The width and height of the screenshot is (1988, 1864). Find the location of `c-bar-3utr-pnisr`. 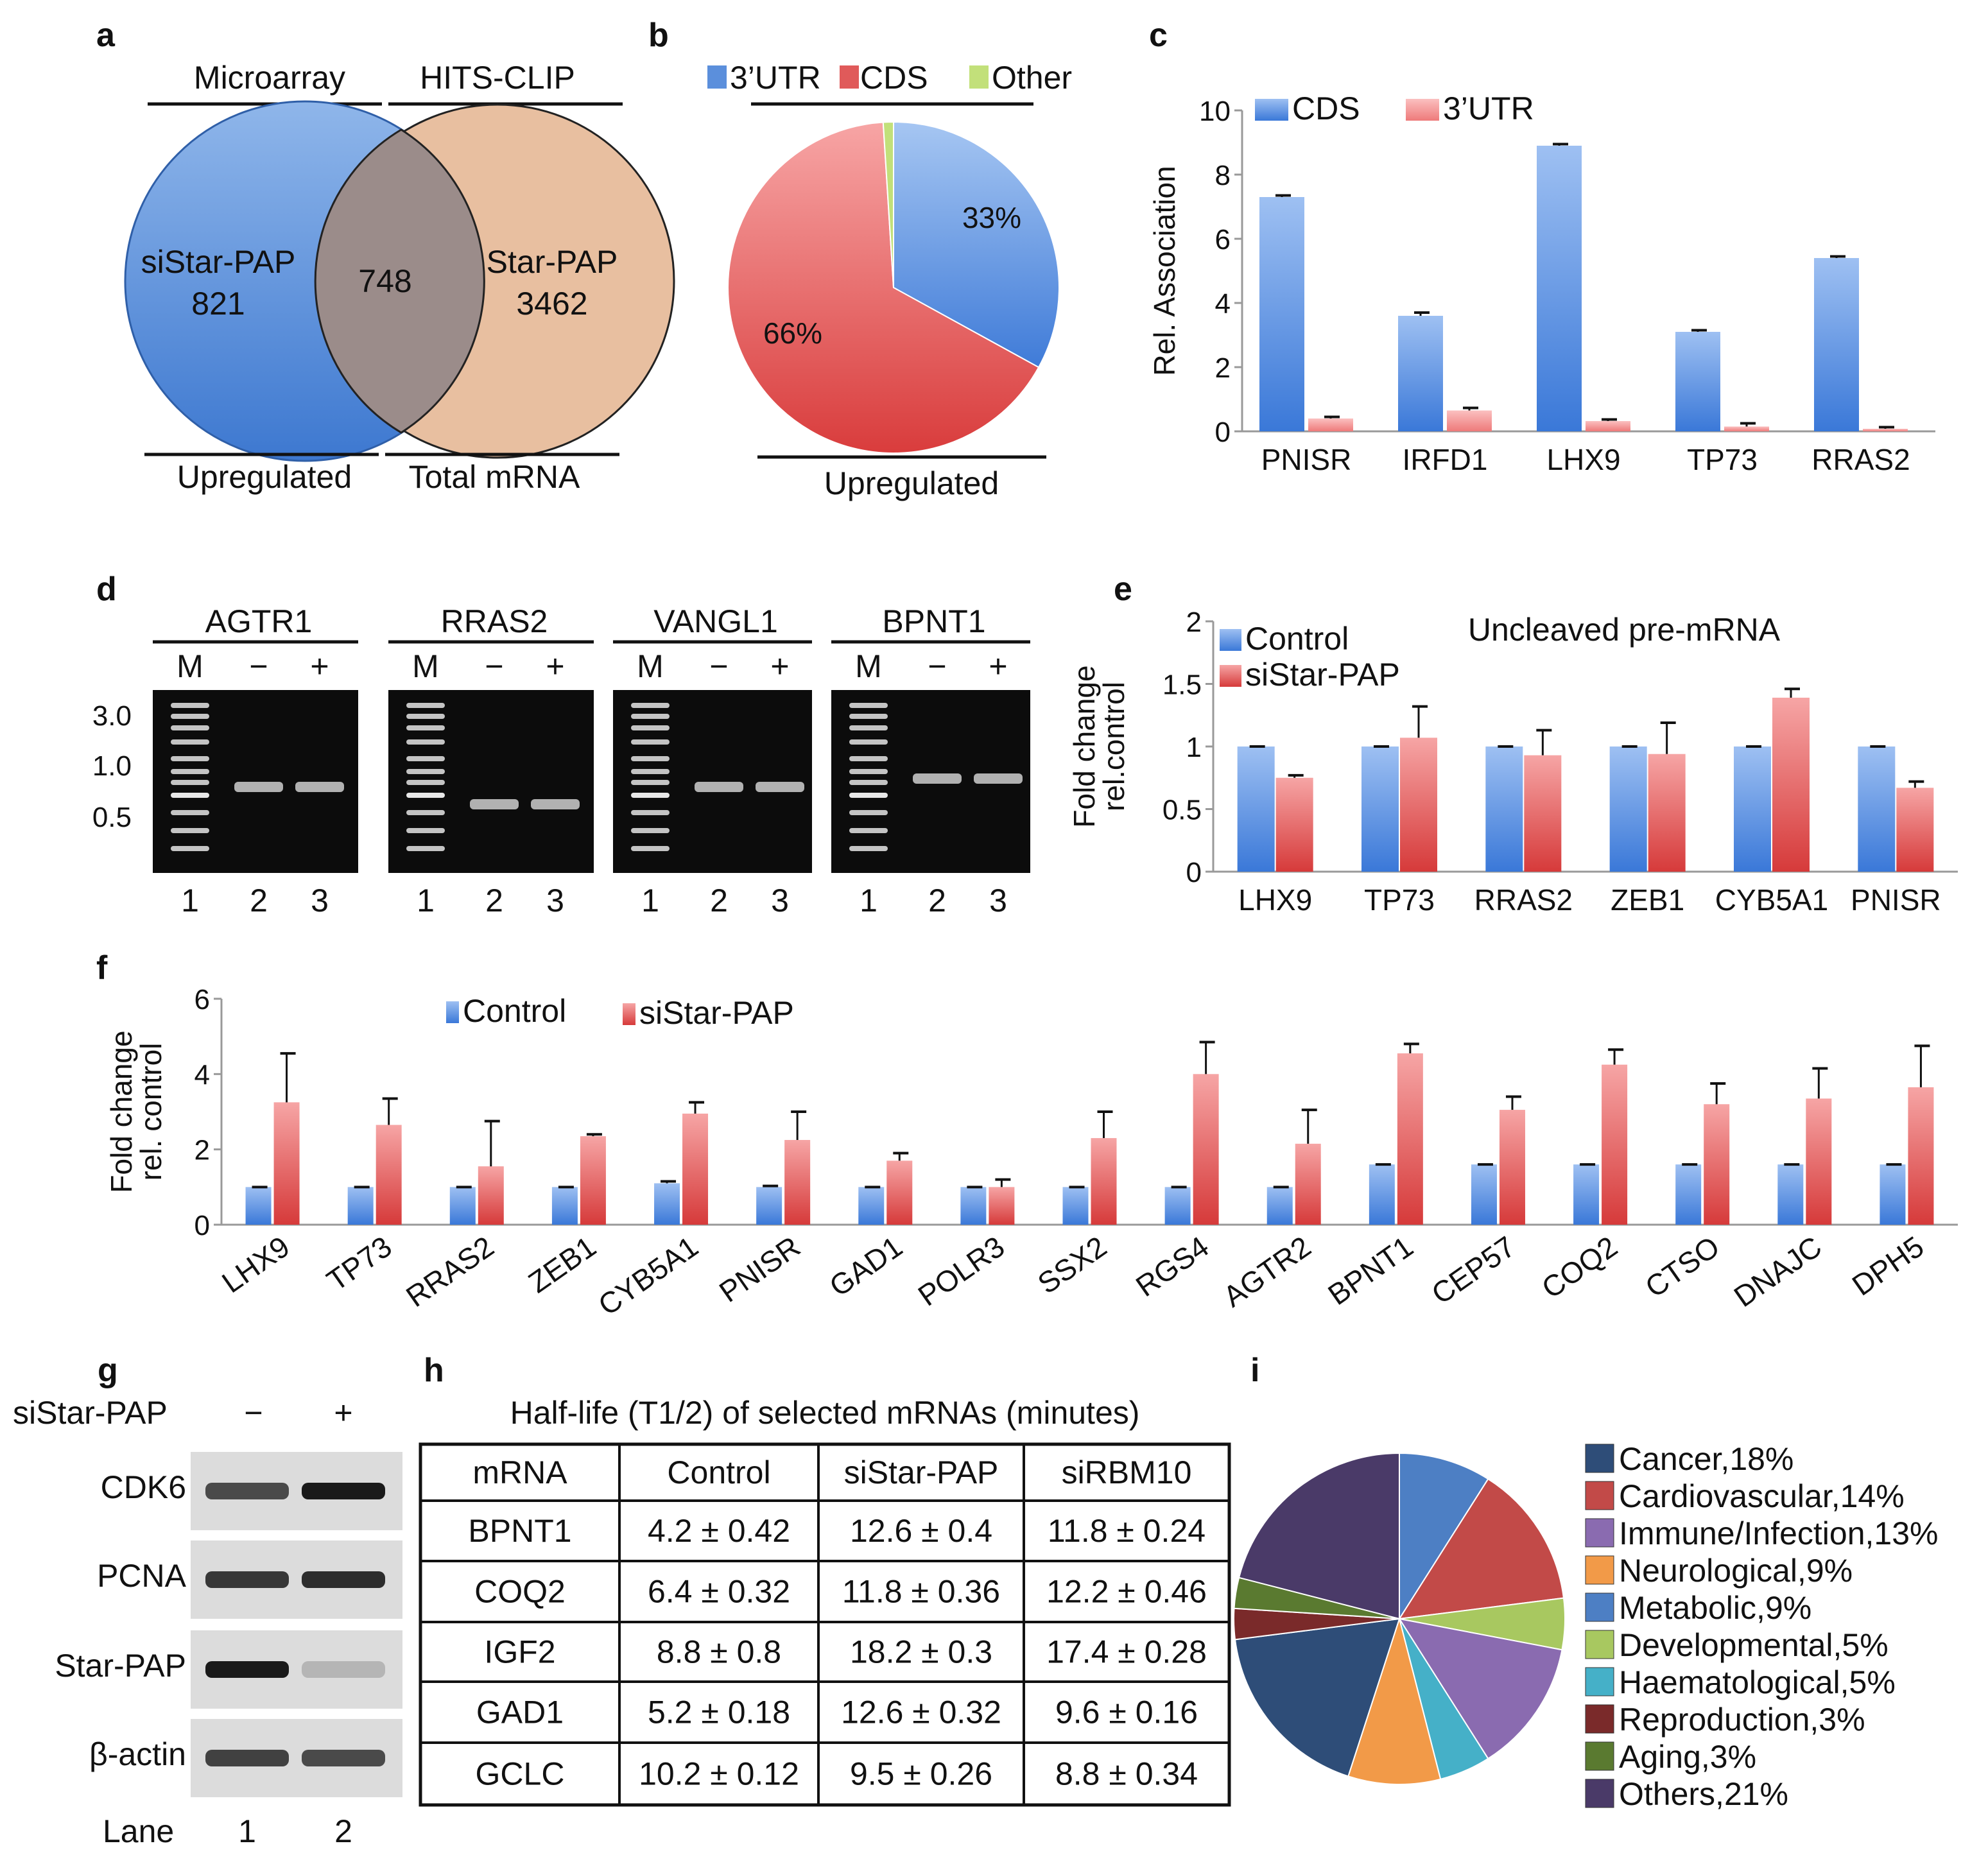

c-bar-3utr-pnisr is located at coordinates (1330, 425).